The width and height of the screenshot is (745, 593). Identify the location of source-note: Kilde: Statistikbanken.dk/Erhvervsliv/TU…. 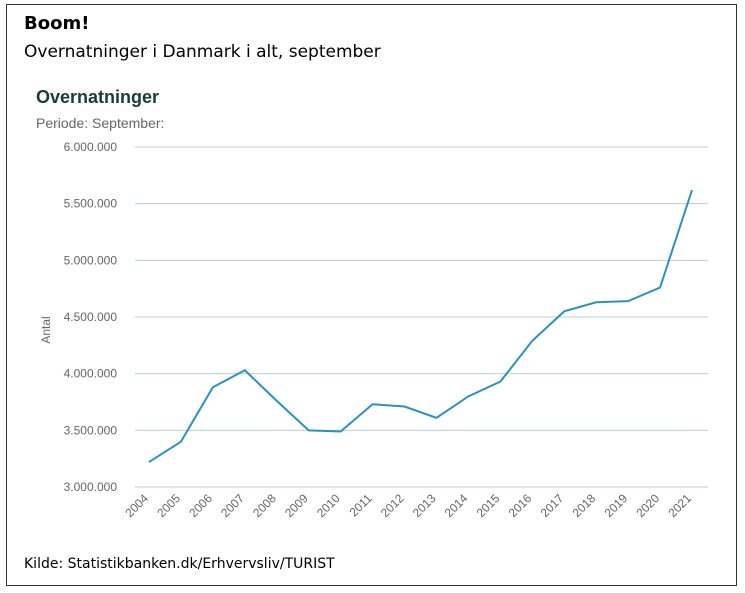
(179, 564).